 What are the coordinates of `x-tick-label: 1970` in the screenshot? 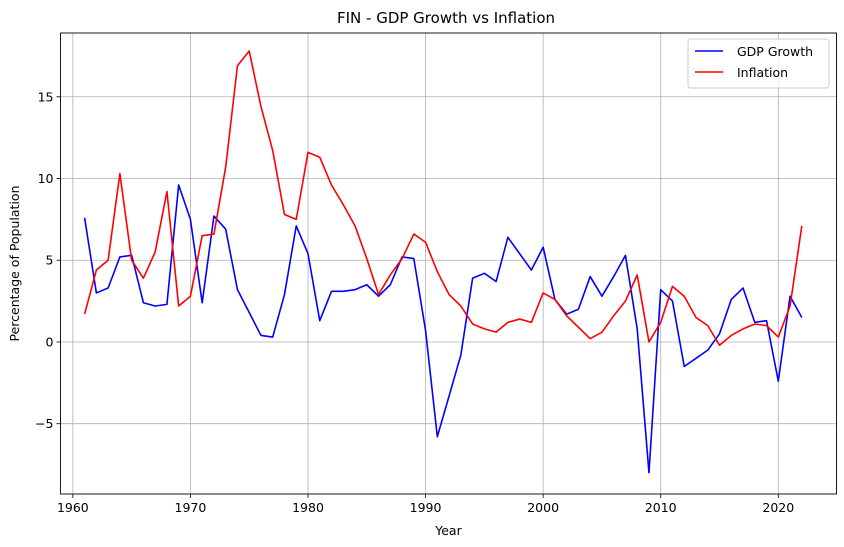 It's located at (191, 507).